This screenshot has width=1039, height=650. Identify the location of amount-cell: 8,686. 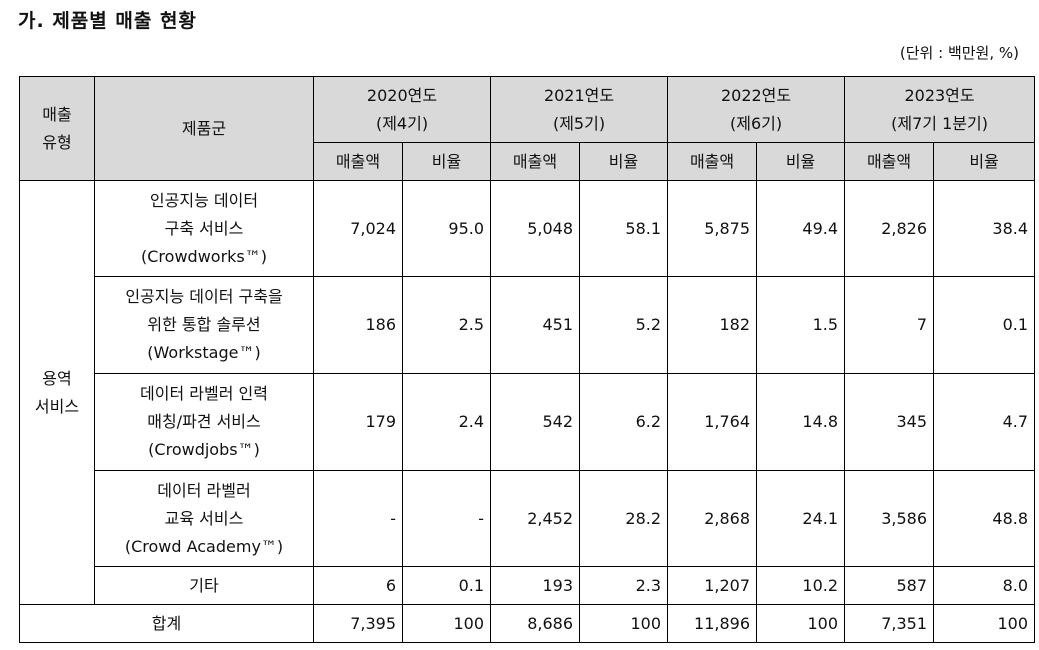
(535, 623).